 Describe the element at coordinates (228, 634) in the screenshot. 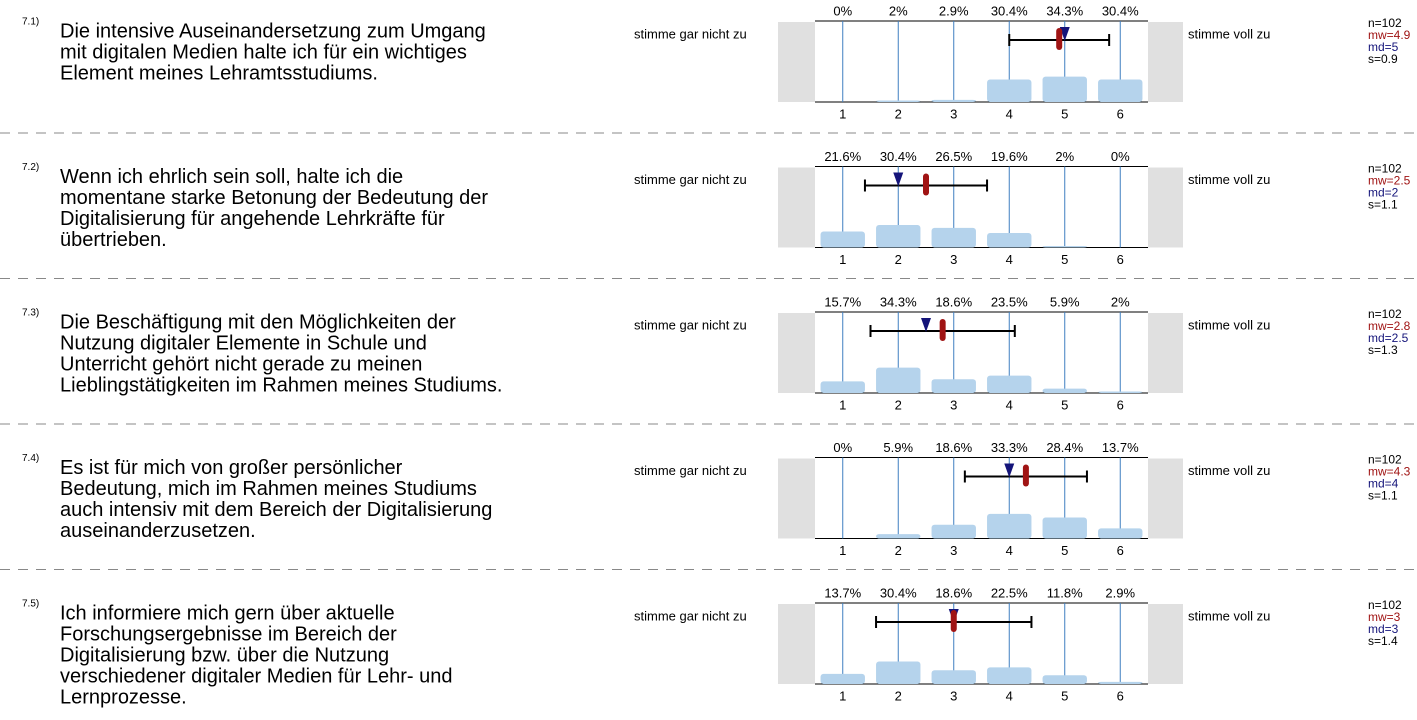

I see `question-line: Forschungsergebnisse im Bereich der` at that location.